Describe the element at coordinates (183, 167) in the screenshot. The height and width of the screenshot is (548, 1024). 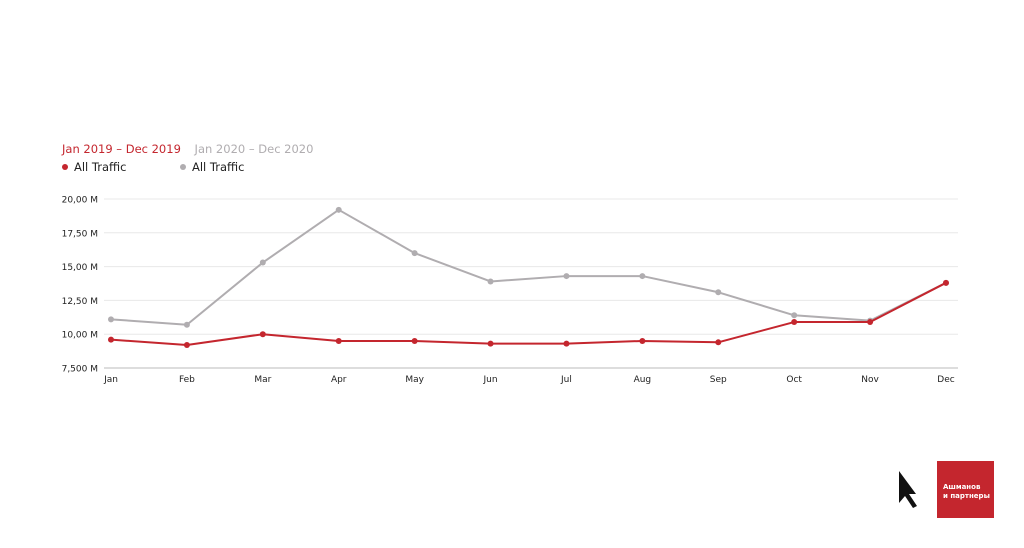
I see `legend-dot-2020` at that location.